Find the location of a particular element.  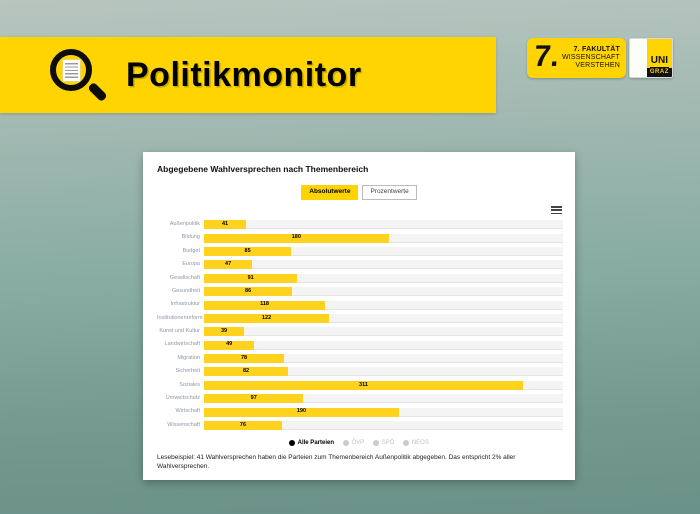

chart-row: Bildung 180 is located at coordinates (360, 237).